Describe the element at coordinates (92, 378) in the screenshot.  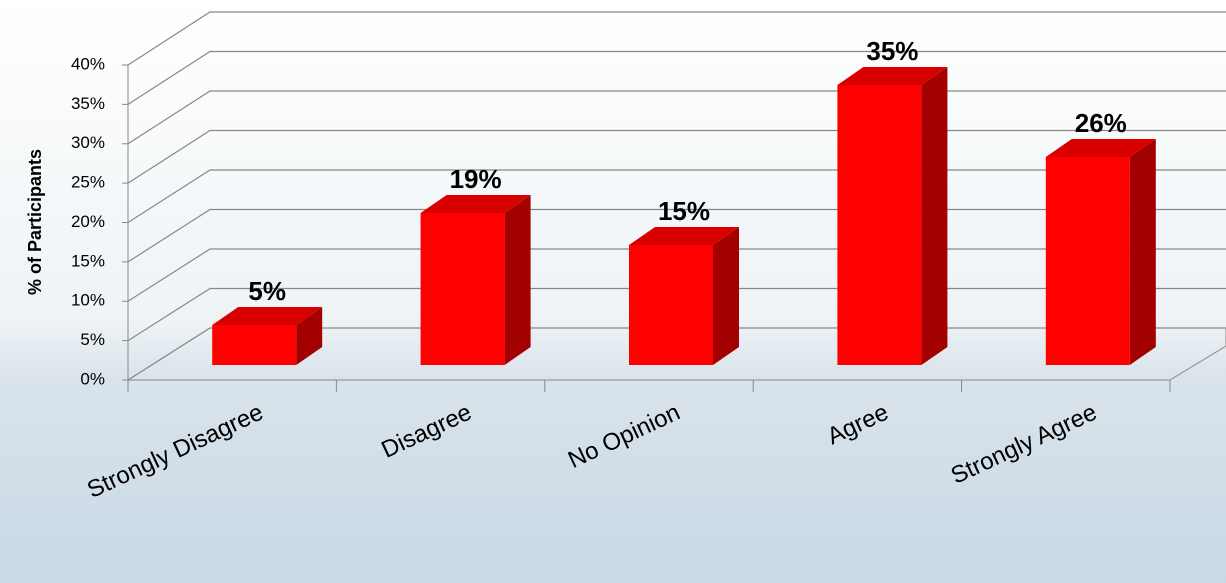
I see `y-tick-label: 0%` at that location.